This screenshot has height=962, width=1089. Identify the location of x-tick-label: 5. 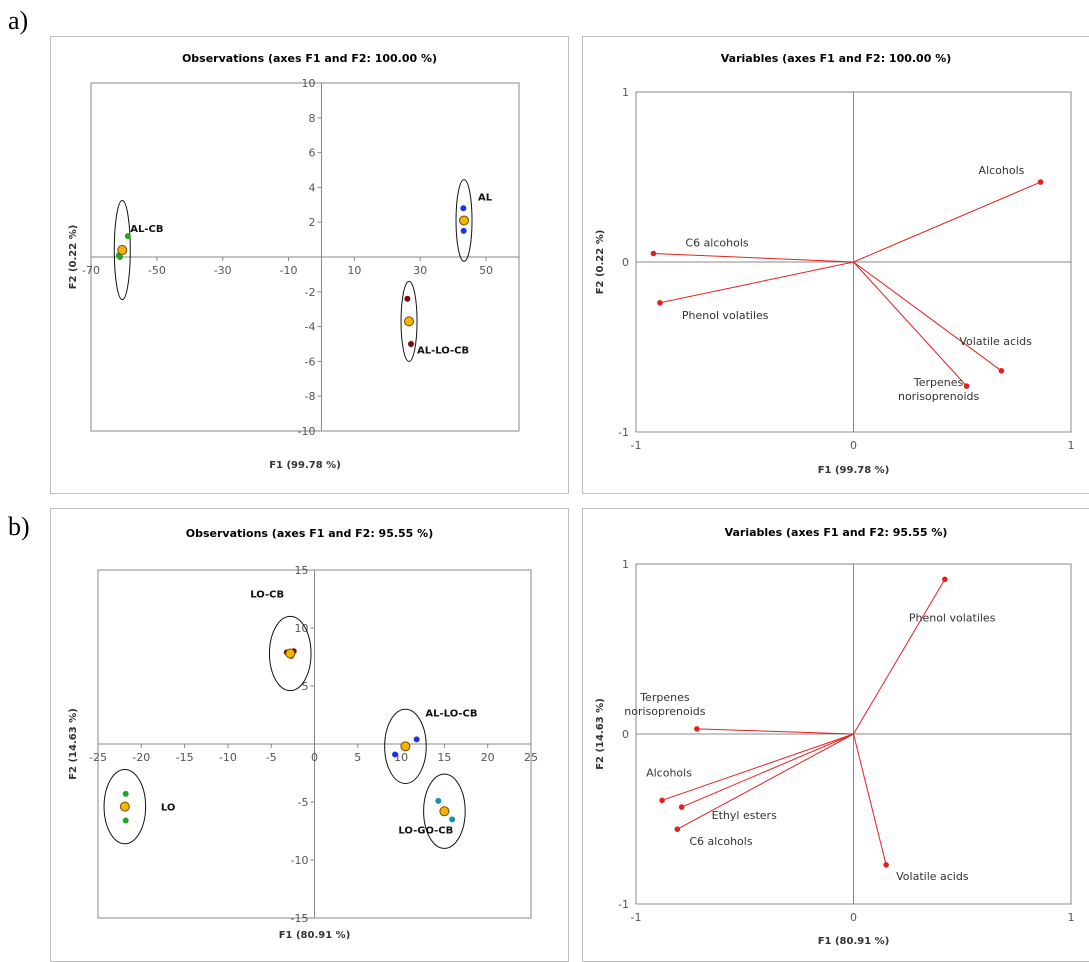
(357, 757).